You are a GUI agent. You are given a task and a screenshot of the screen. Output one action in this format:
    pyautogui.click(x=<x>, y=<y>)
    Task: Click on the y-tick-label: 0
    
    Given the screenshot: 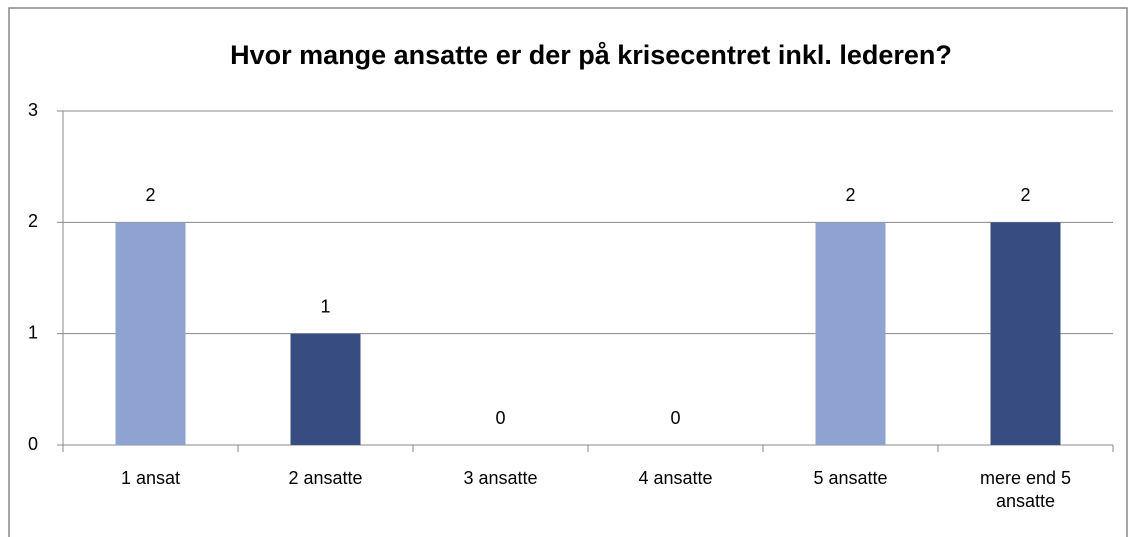 What is the action you would take?
    pyautogui.click(x=33, y=444)
    